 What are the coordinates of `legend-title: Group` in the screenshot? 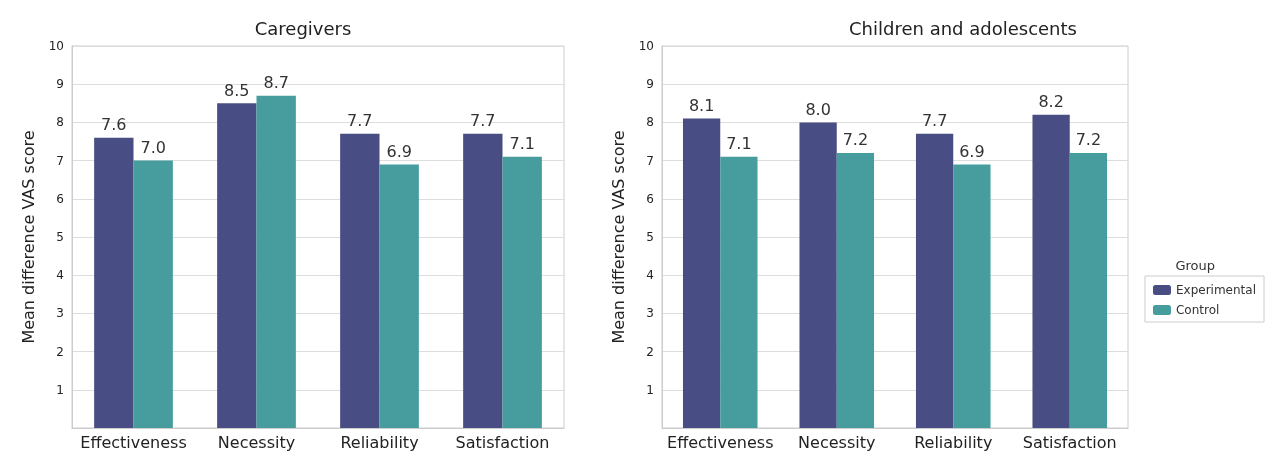 It's located at (1195, 265).